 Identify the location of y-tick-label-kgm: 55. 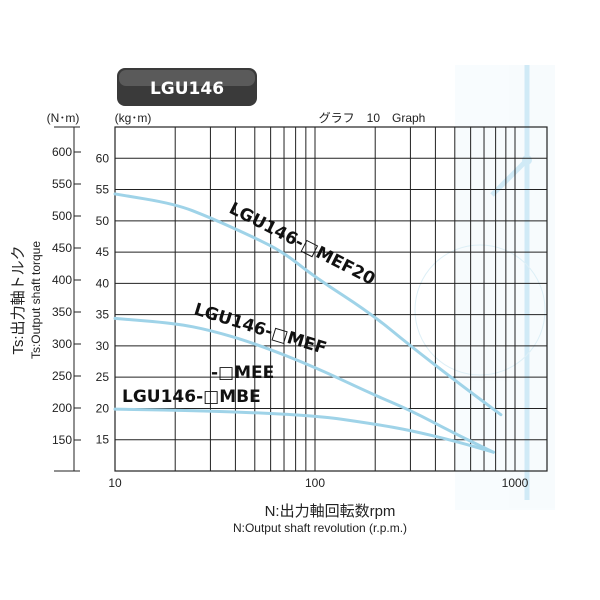
(103, 190).